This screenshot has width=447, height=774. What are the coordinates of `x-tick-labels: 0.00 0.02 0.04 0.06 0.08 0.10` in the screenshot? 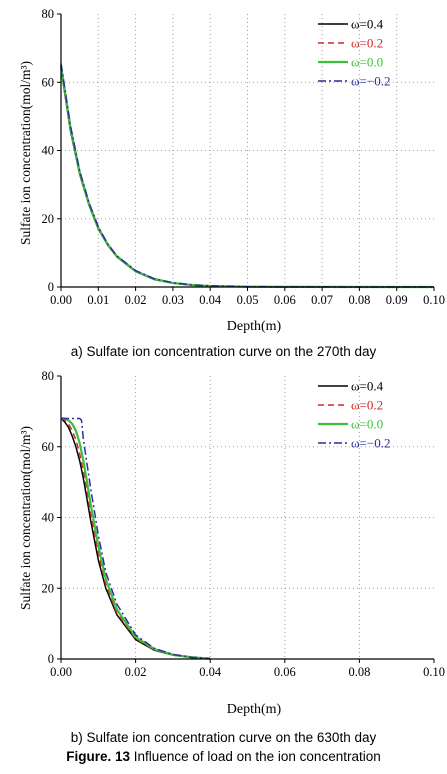 It's located at (247, 672).